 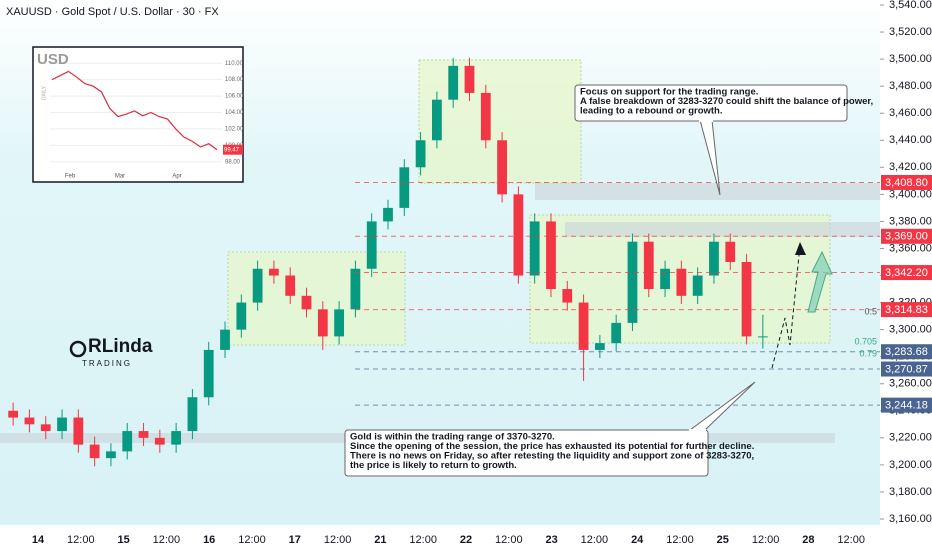 I want to click on annotation, so click(x=711, y=140).